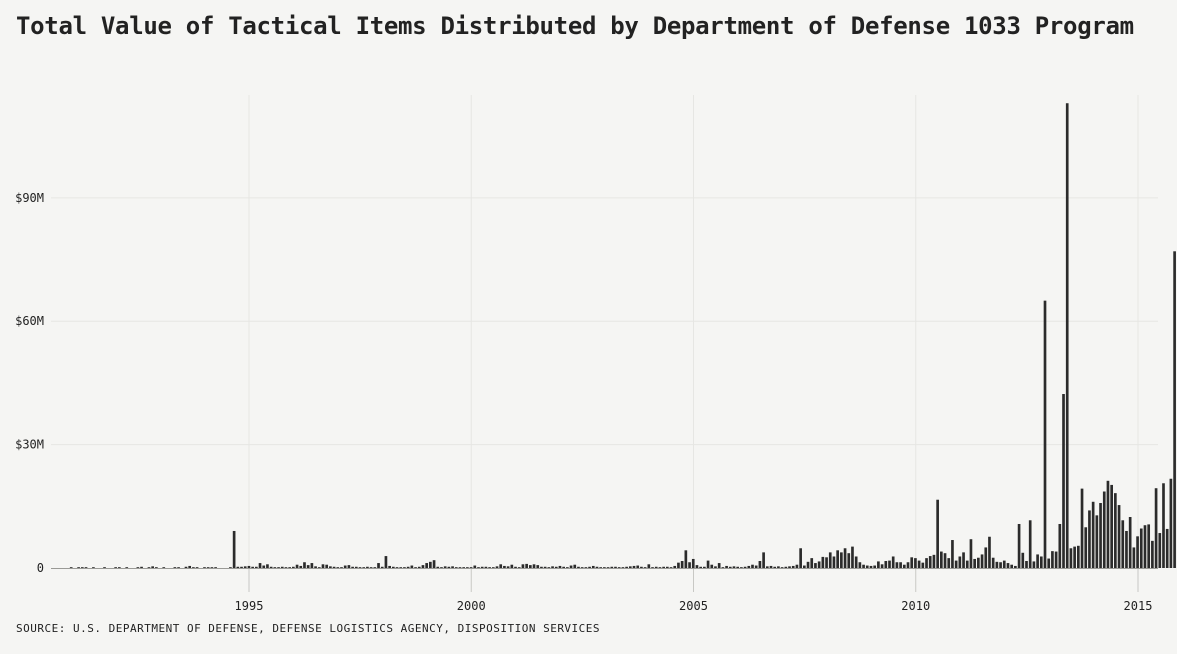 Image resolution: width=1177 pixels, height=654 pixels. I want to click on x-tick-label: 2010, so click(915, 606).